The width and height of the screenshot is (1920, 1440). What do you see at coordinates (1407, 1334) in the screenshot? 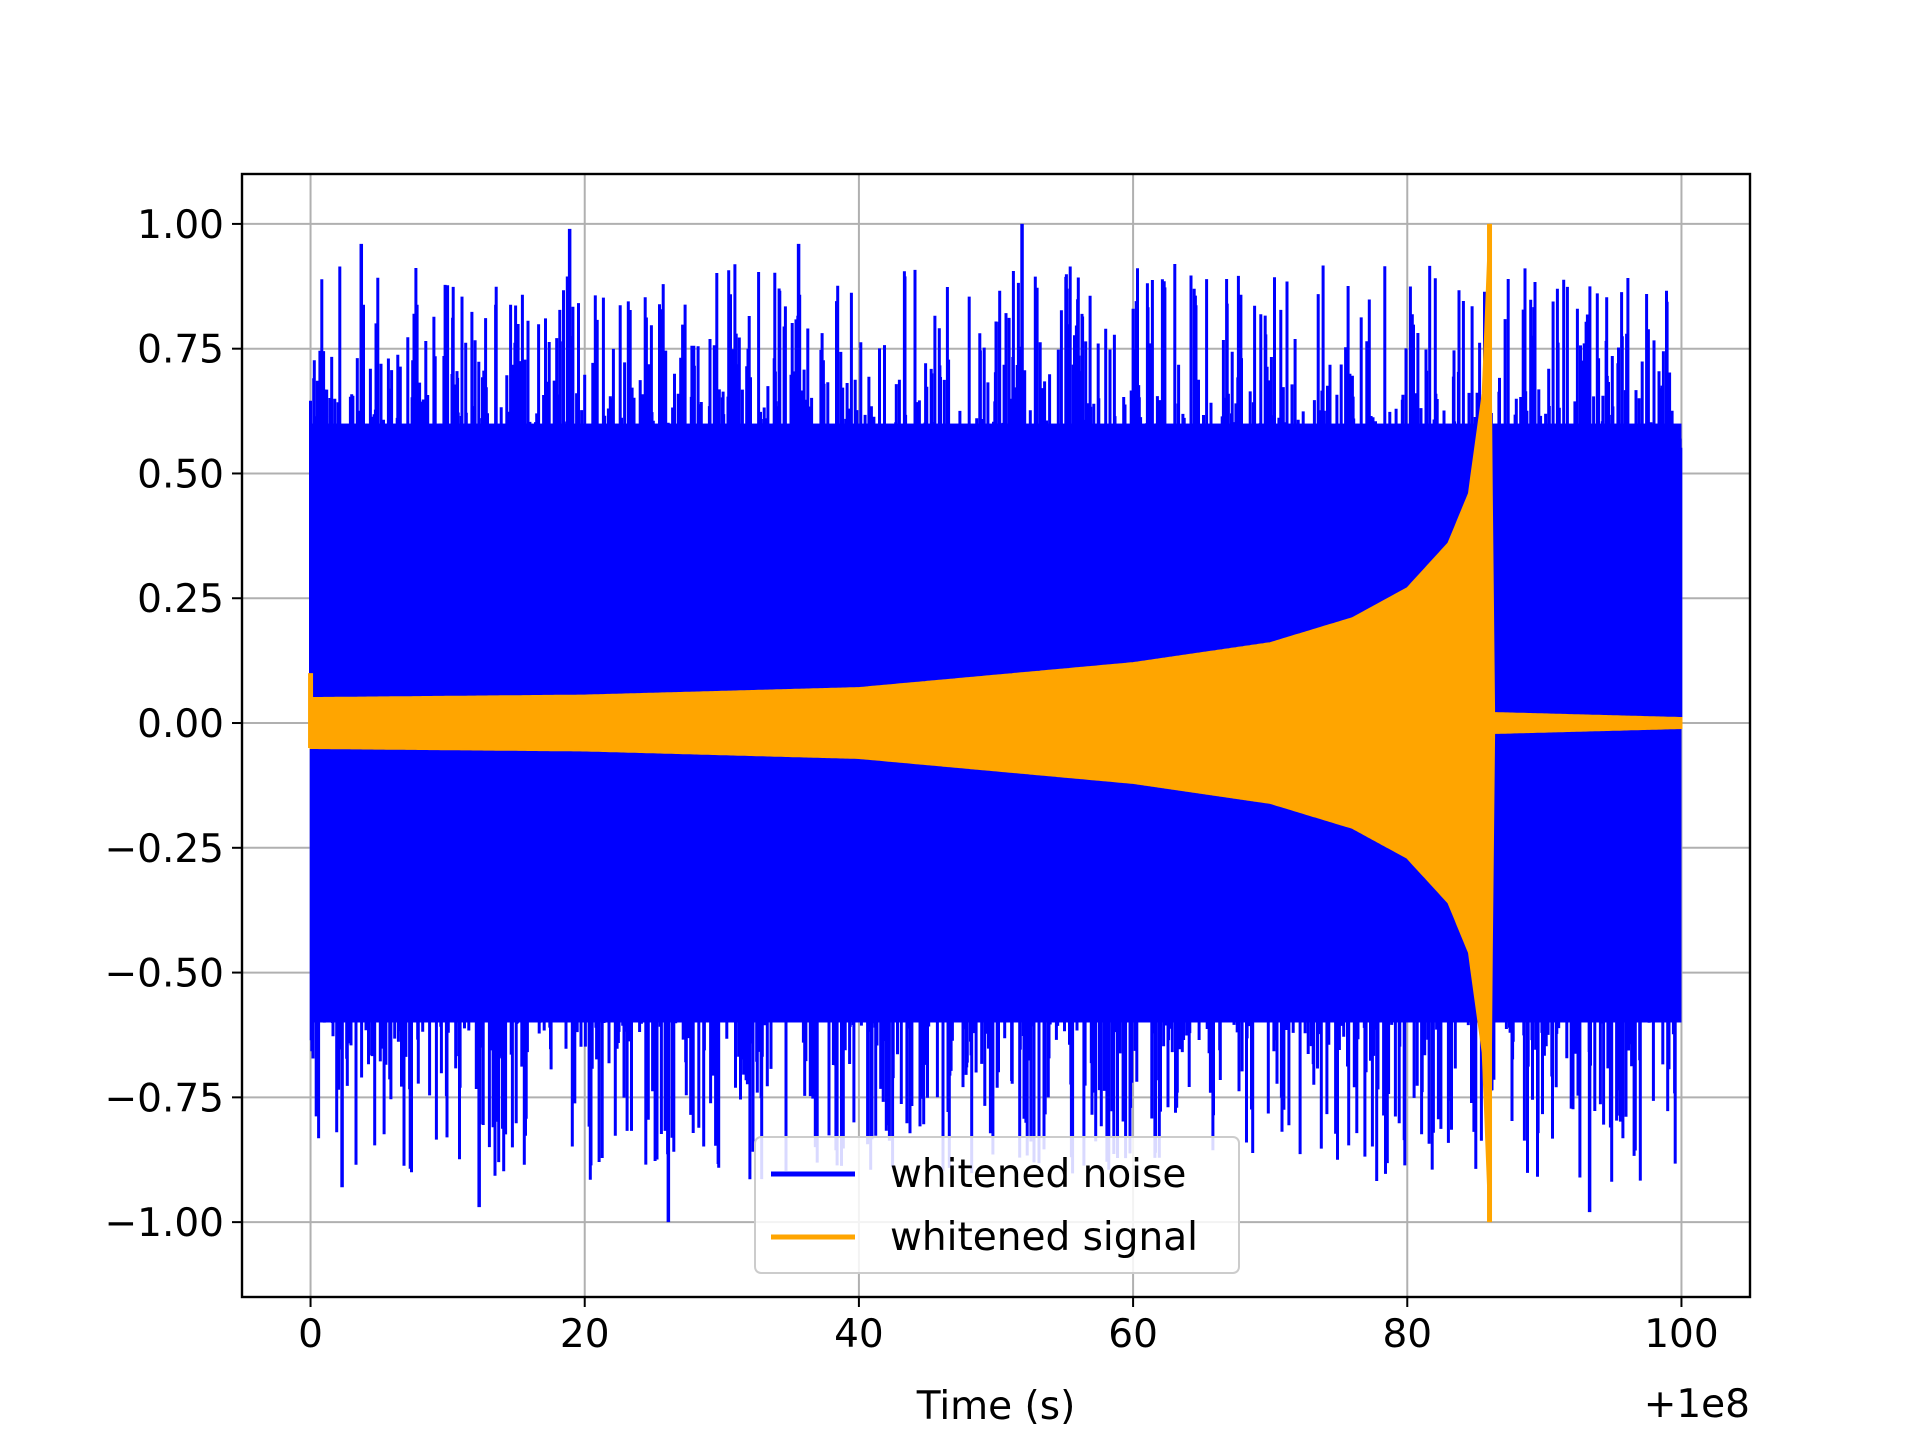
I see `x-tick-label: 80` at bounding box center [1407, 1334].